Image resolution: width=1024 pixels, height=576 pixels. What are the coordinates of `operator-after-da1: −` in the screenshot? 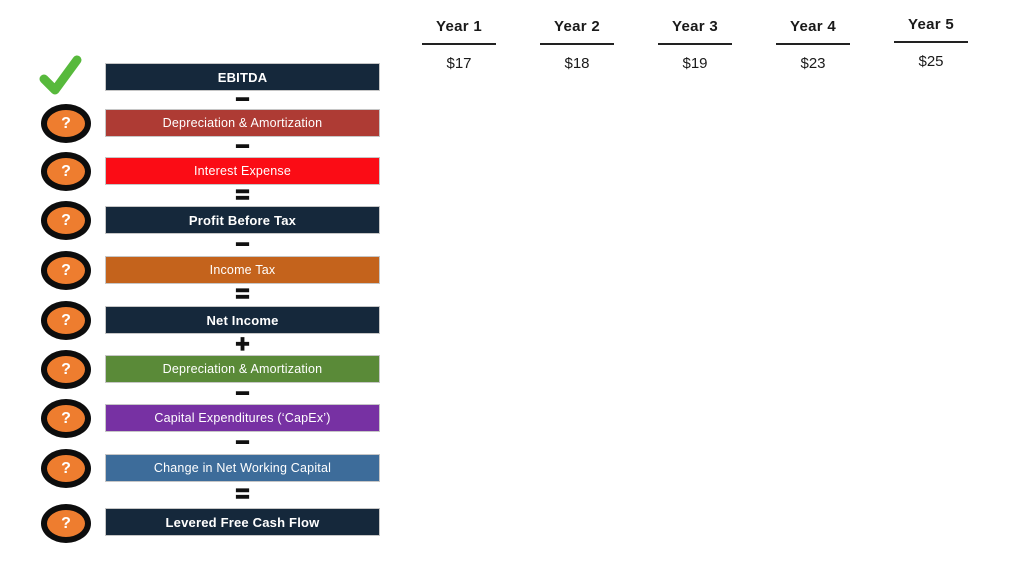 It's located at (242, 146).